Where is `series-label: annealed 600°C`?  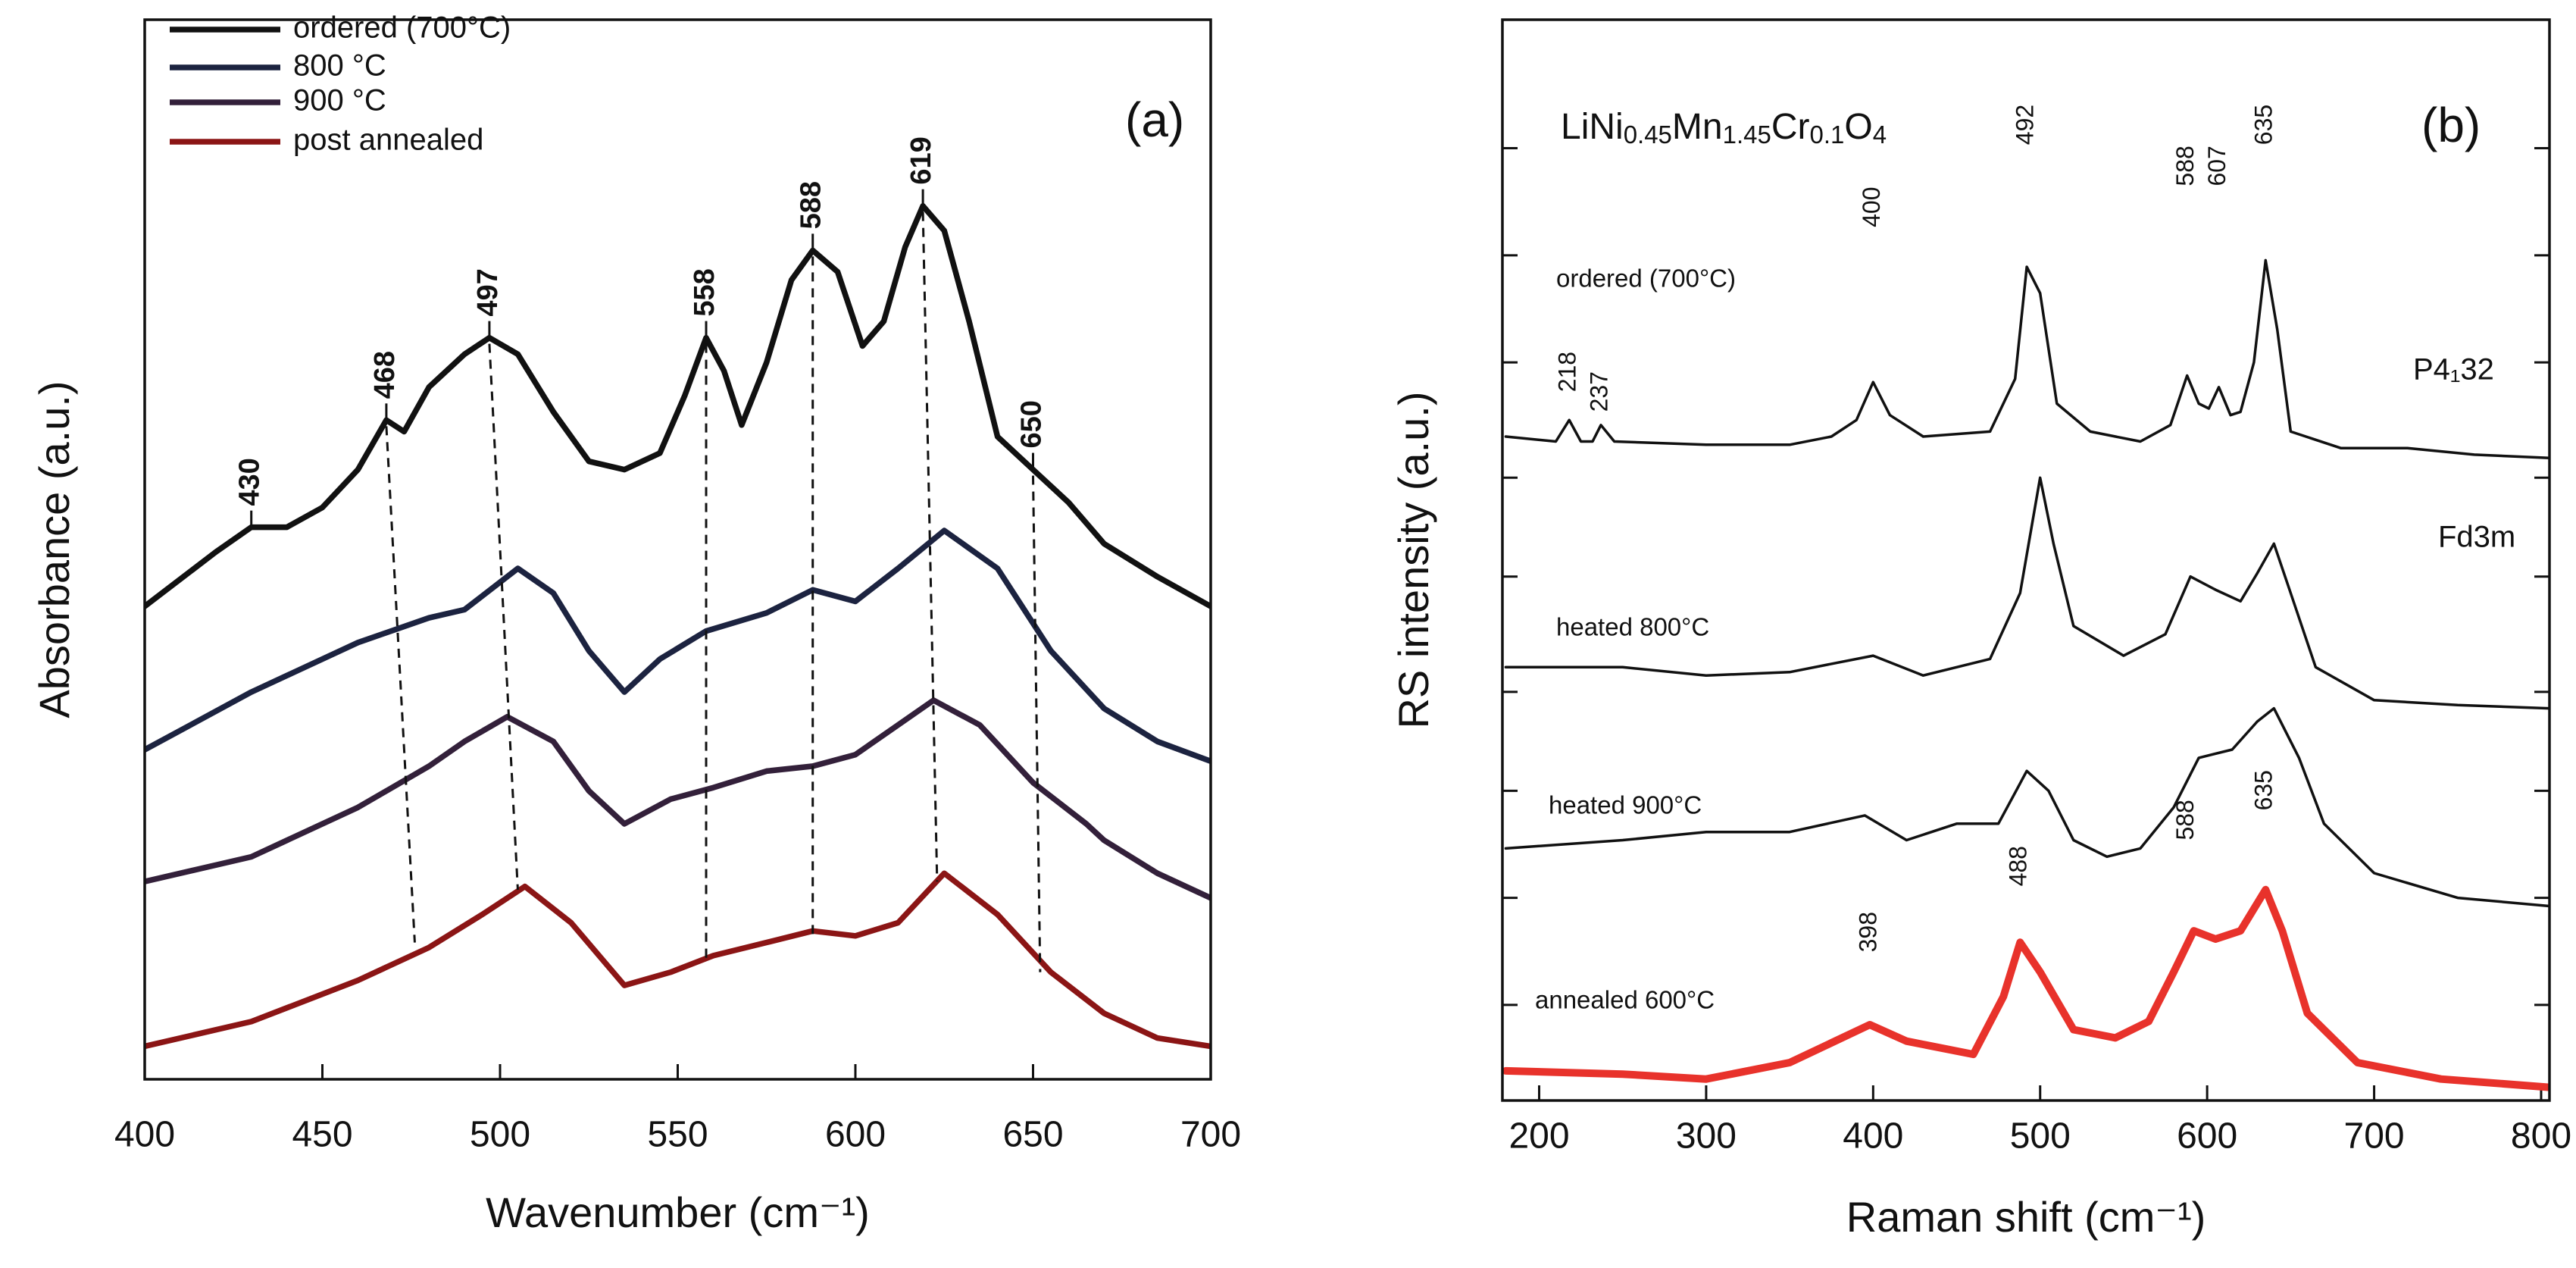 series-label: annealed 600°C is located at coordinates (1625, 1000).